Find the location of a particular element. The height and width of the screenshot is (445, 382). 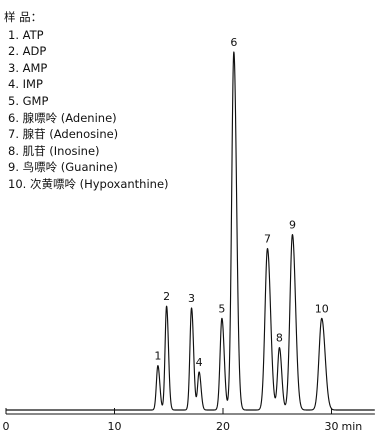

x-tick-label-0: 0 is located at coordinates (6, 426).